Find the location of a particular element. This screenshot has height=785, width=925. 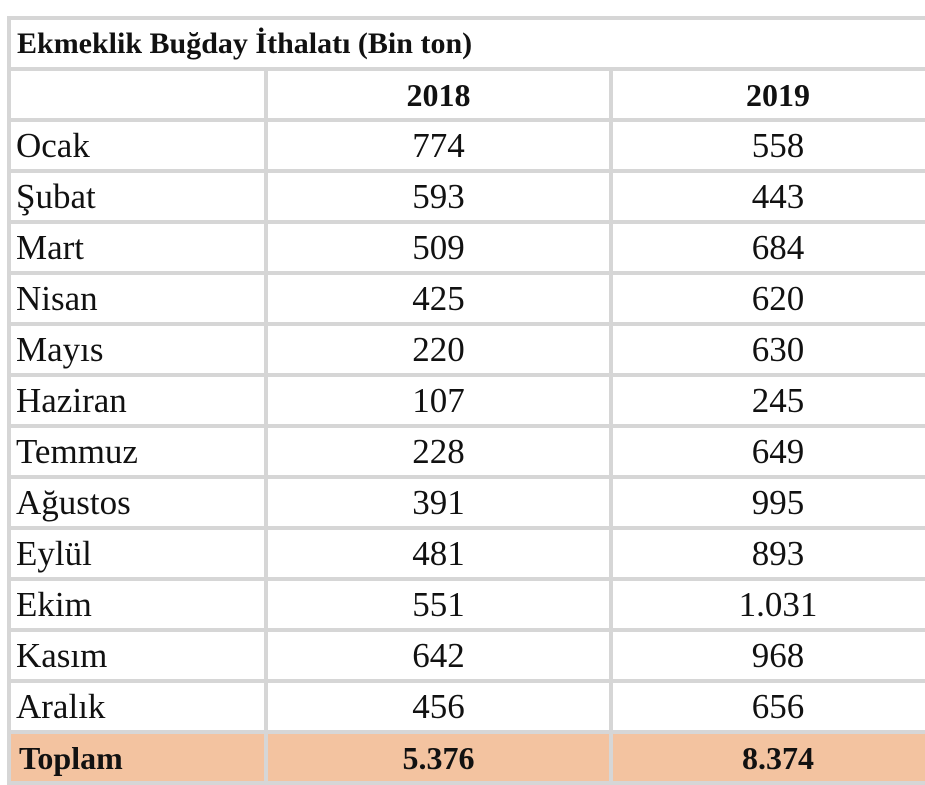

total-2018: 5.376 is located at coordinates (438, 757).